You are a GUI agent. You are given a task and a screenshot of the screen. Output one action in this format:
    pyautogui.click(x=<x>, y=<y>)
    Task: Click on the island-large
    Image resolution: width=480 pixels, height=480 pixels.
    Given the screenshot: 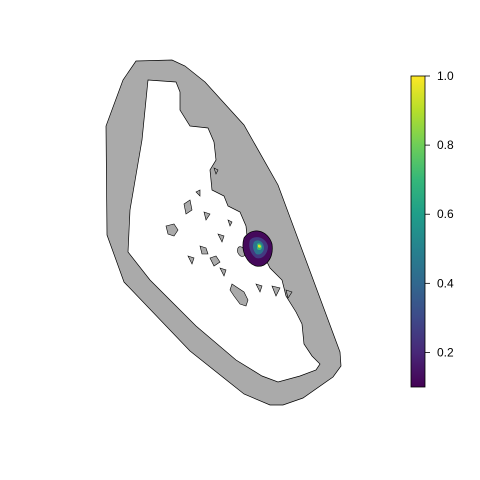 What is the action you would take?
    pyautogui.click(x=239, y=295)
    